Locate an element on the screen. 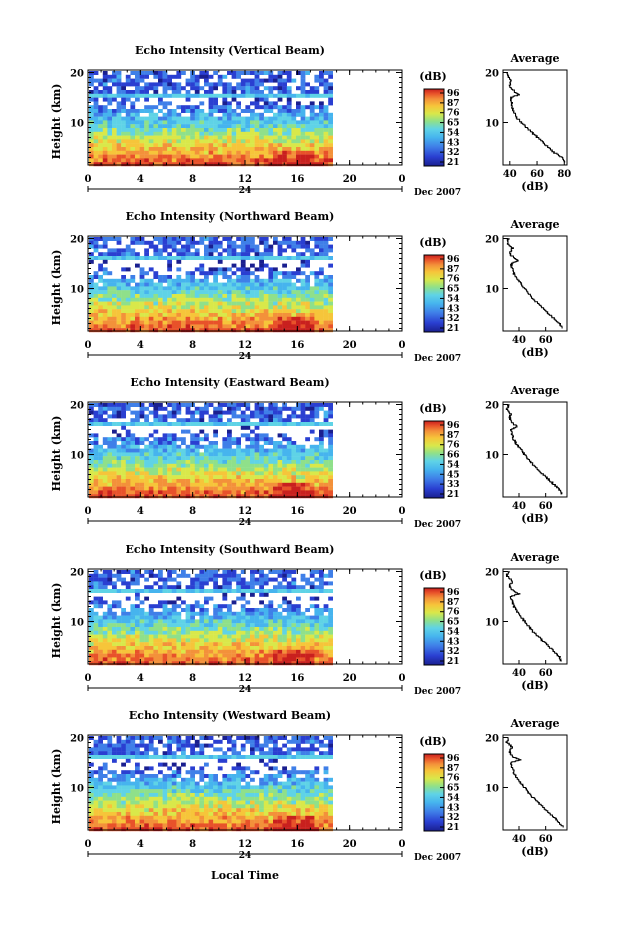 Image resolution: width=617 pixels, height=933 pixels. x-axis-label: Local Time is located at coordinates (245, 875).